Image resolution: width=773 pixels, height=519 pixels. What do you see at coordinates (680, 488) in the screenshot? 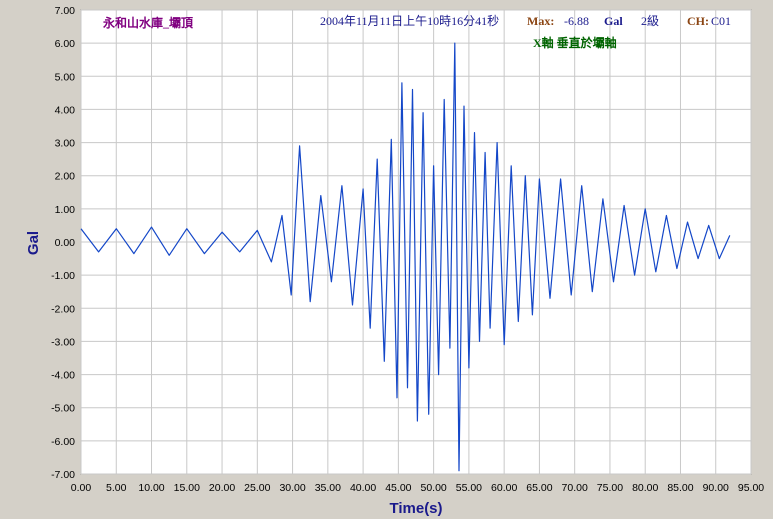
I see `x-tick-label: 85.00` at bounding box center [680, 488].